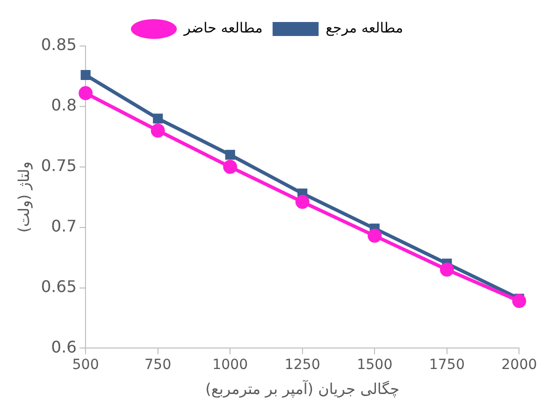 Image resolution: width=548 pixels, height=415 pixels. I want to click on x-tick-label: 500, so click(85, 365).